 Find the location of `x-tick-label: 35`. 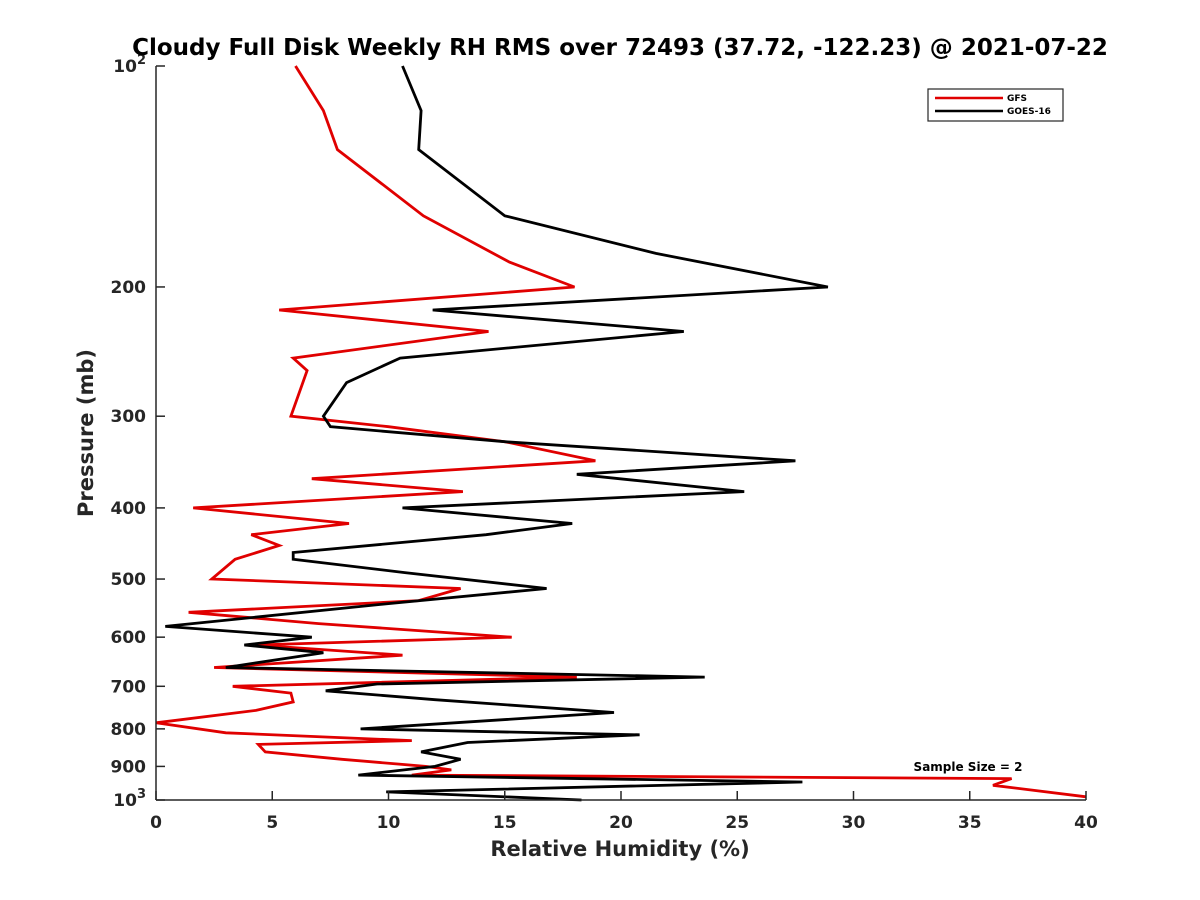

x-tick-label: 35 is located at coordinates (970, 823).